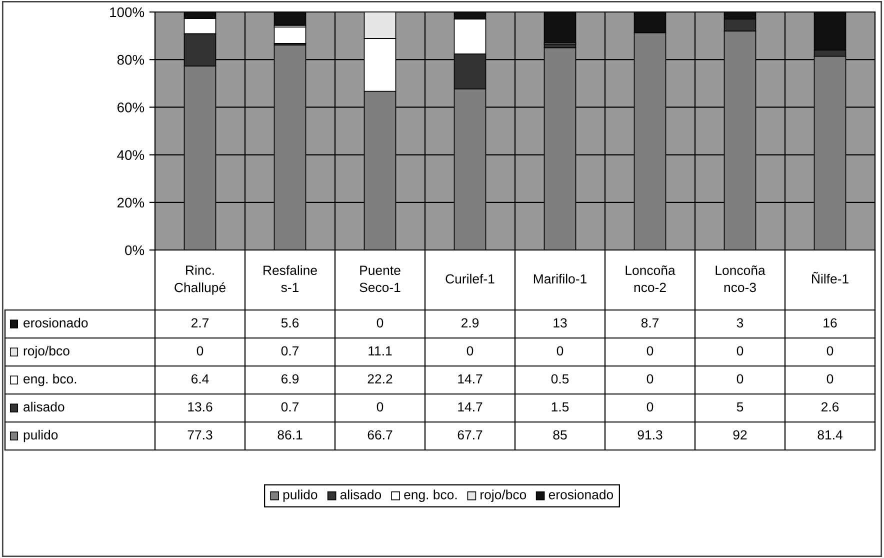  Describe the element at coordinates (560, 435) in the screenshot. I see `data-label: 85` at that location.